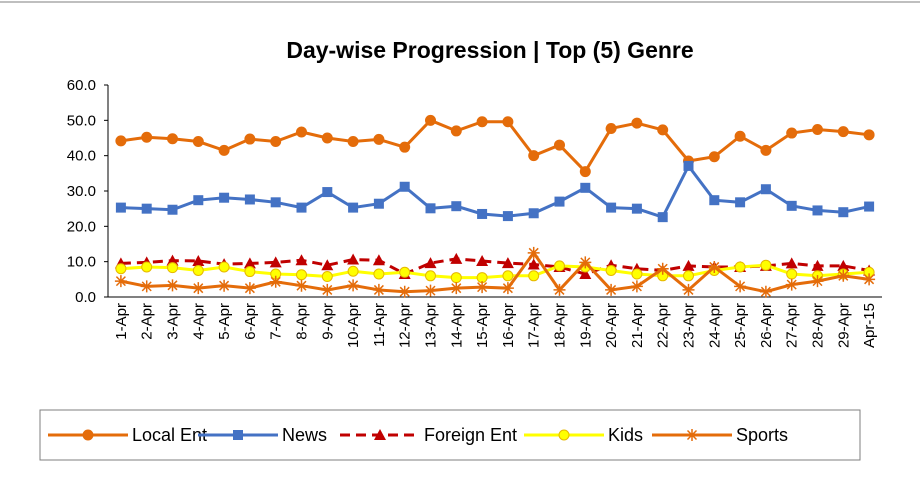 The height and width of the screenshot is (482, 920). Describe the element at coordinates (508, 325) in the screenshot. I see `x-tick-label: 16-Apr` at that location.